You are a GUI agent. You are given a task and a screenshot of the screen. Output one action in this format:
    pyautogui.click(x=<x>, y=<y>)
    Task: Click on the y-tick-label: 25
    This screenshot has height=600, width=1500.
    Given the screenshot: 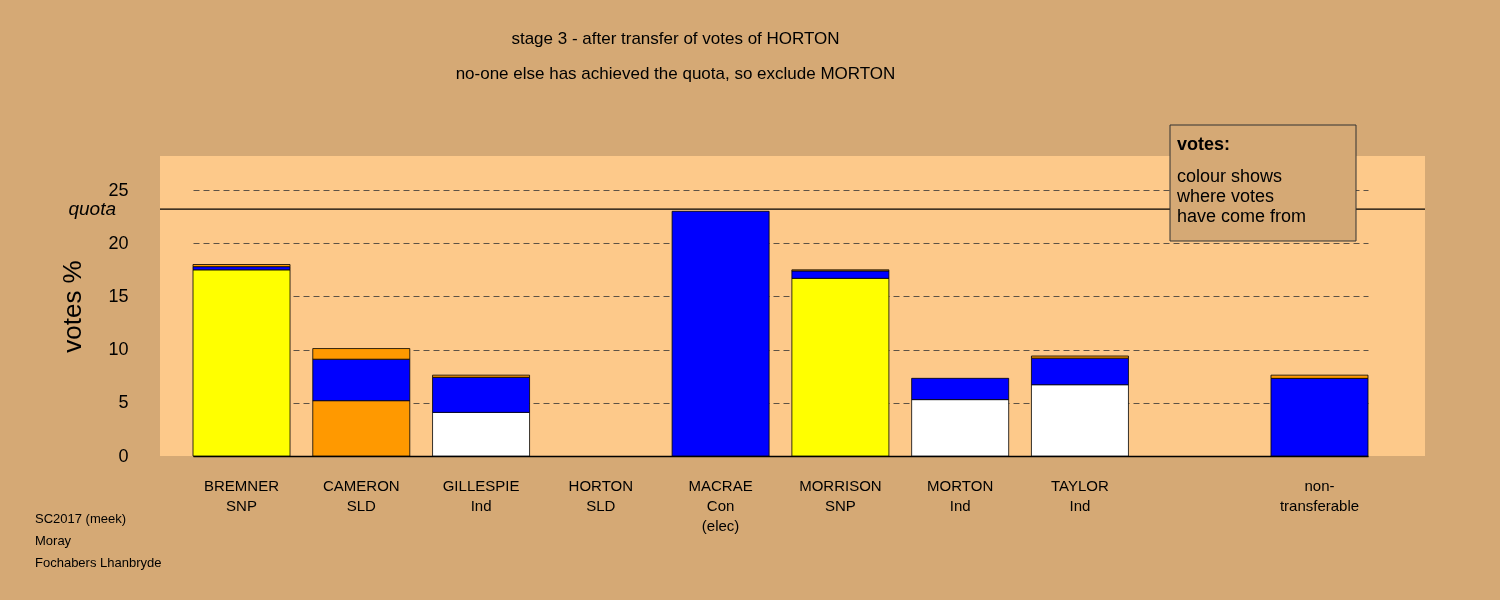 What is the action you would take?
    pyautogui.click(x=118, y=189)
    